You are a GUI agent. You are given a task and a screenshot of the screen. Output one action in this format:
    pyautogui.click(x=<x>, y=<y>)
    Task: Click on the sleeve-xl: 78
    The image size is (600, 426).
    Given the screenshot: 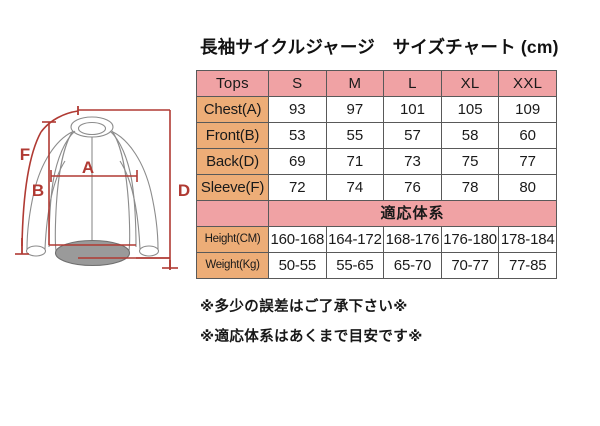 What is the action you would take?
    pyautogui.click(x=470, y=187)
    